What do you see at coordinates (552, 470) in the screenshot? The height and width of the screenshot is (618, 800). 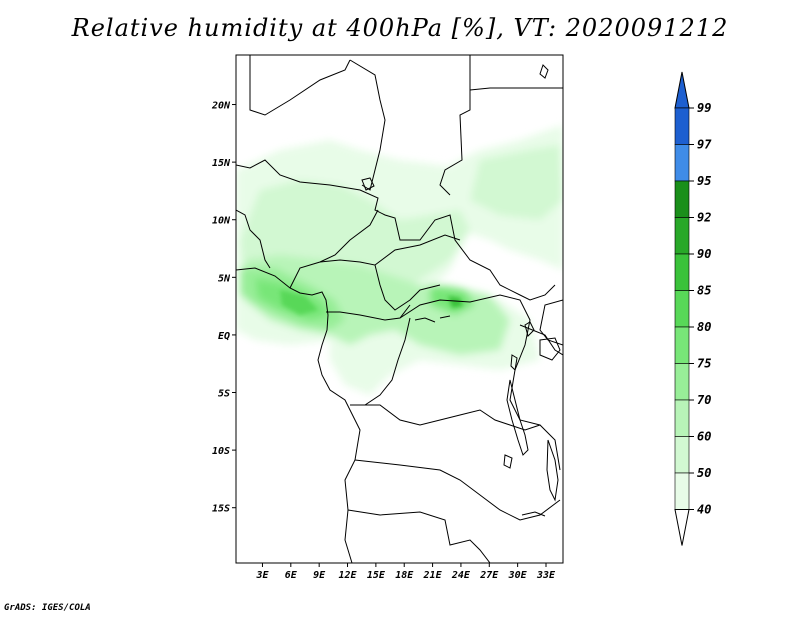 I see `lake-malawi` at bounding box center [552, 470].